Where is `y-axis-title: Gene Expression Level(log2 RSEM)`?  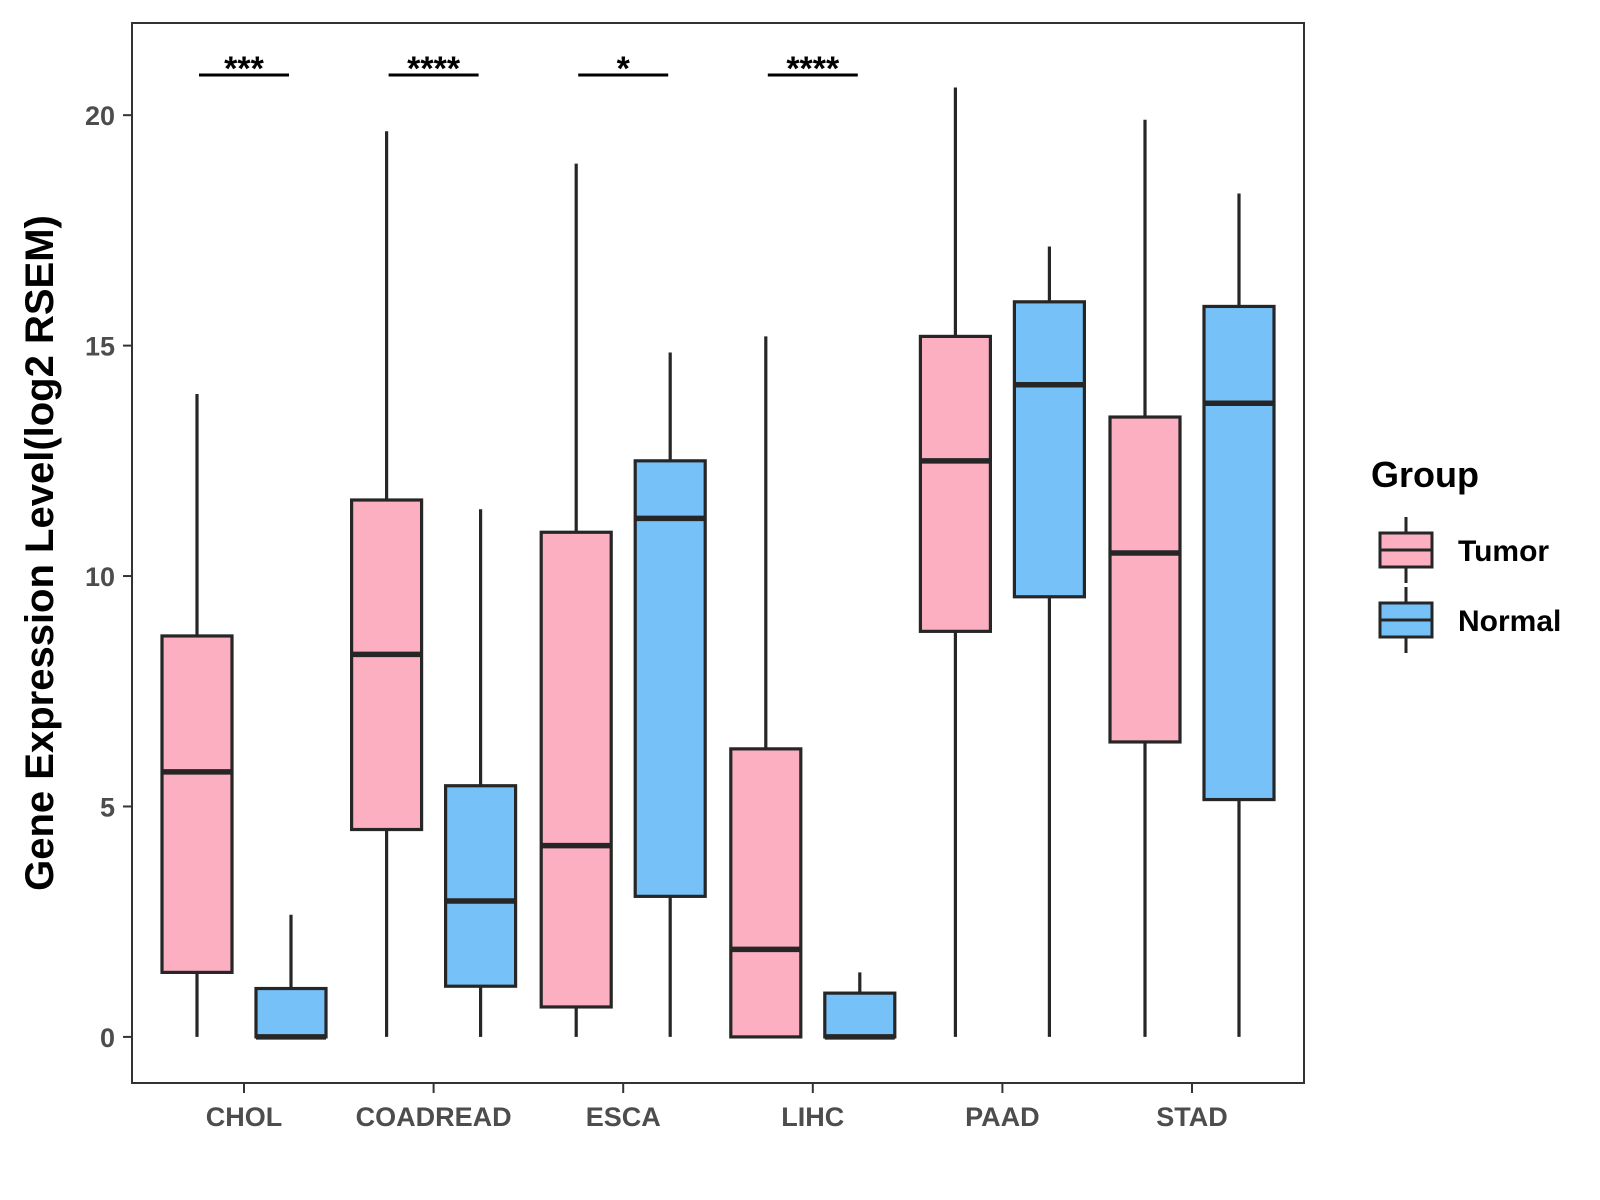
y-axis-title: Gene Expression Level(log2 RSEM) is located at coordinates (40, 553).